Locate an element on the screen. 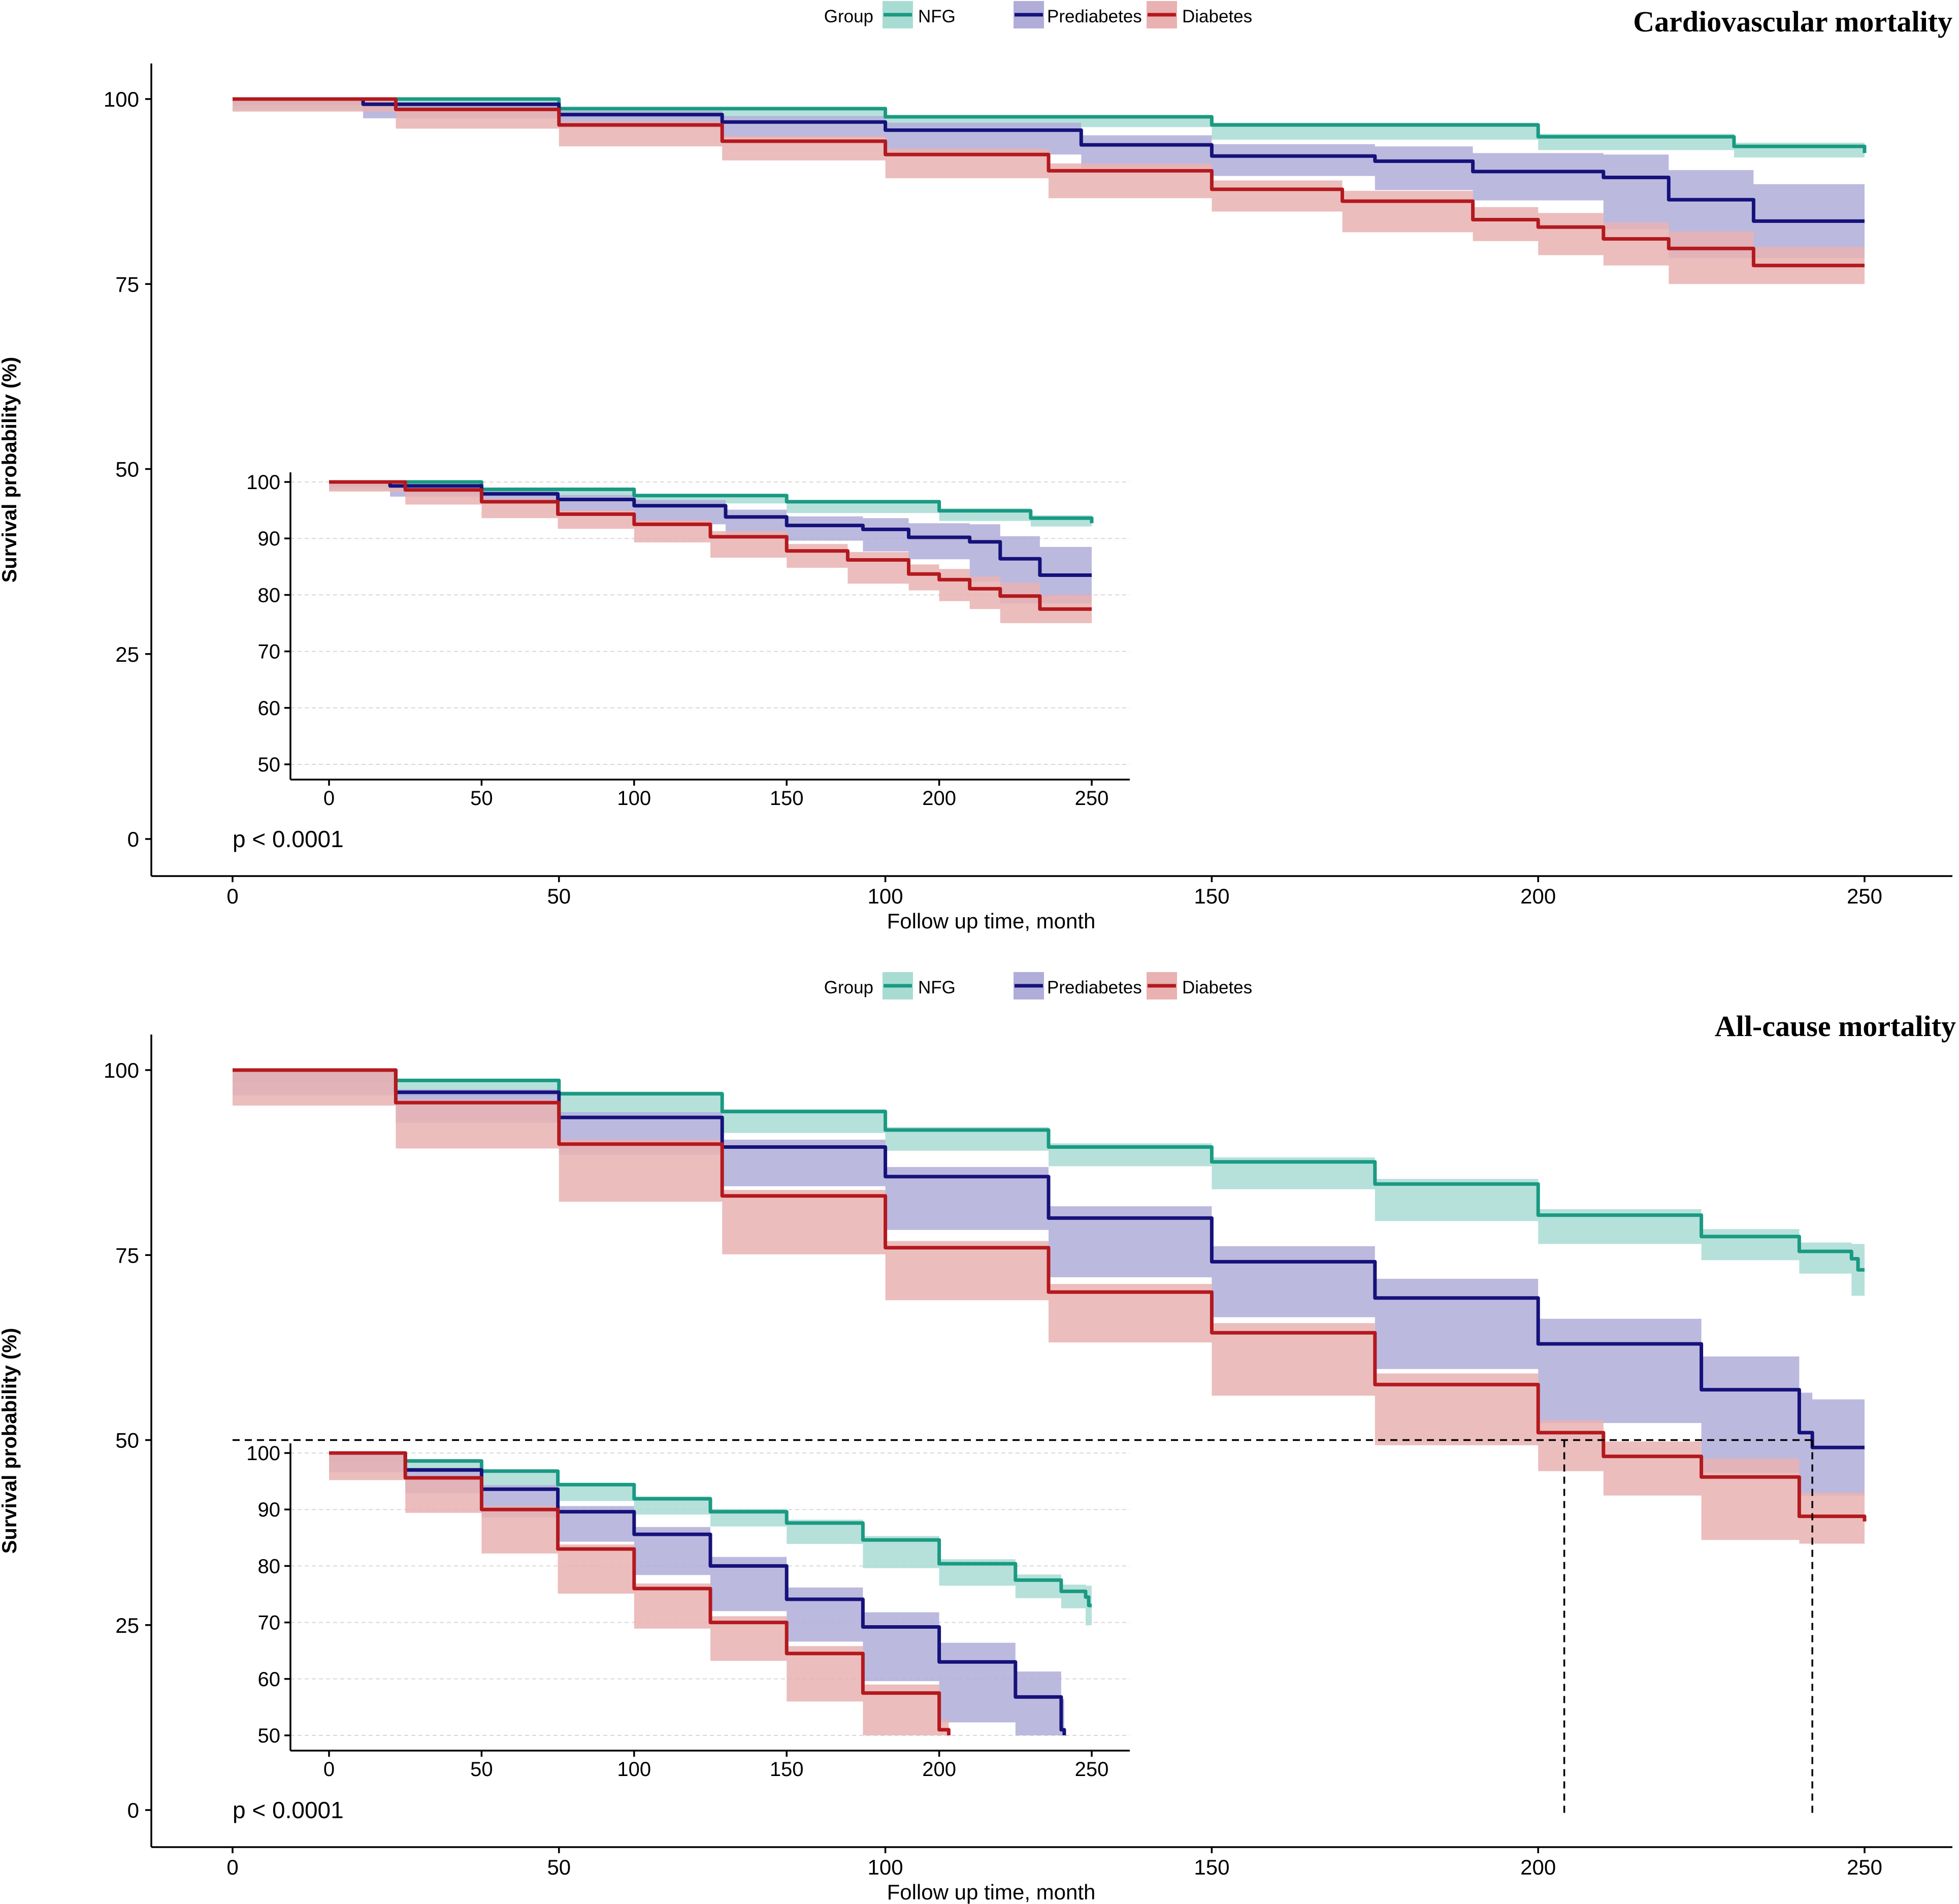 Image resolution: width=1959 pixels, height=1904 pixels. panel-title: All-cause mortality is located at coordinates (1836, 1026).